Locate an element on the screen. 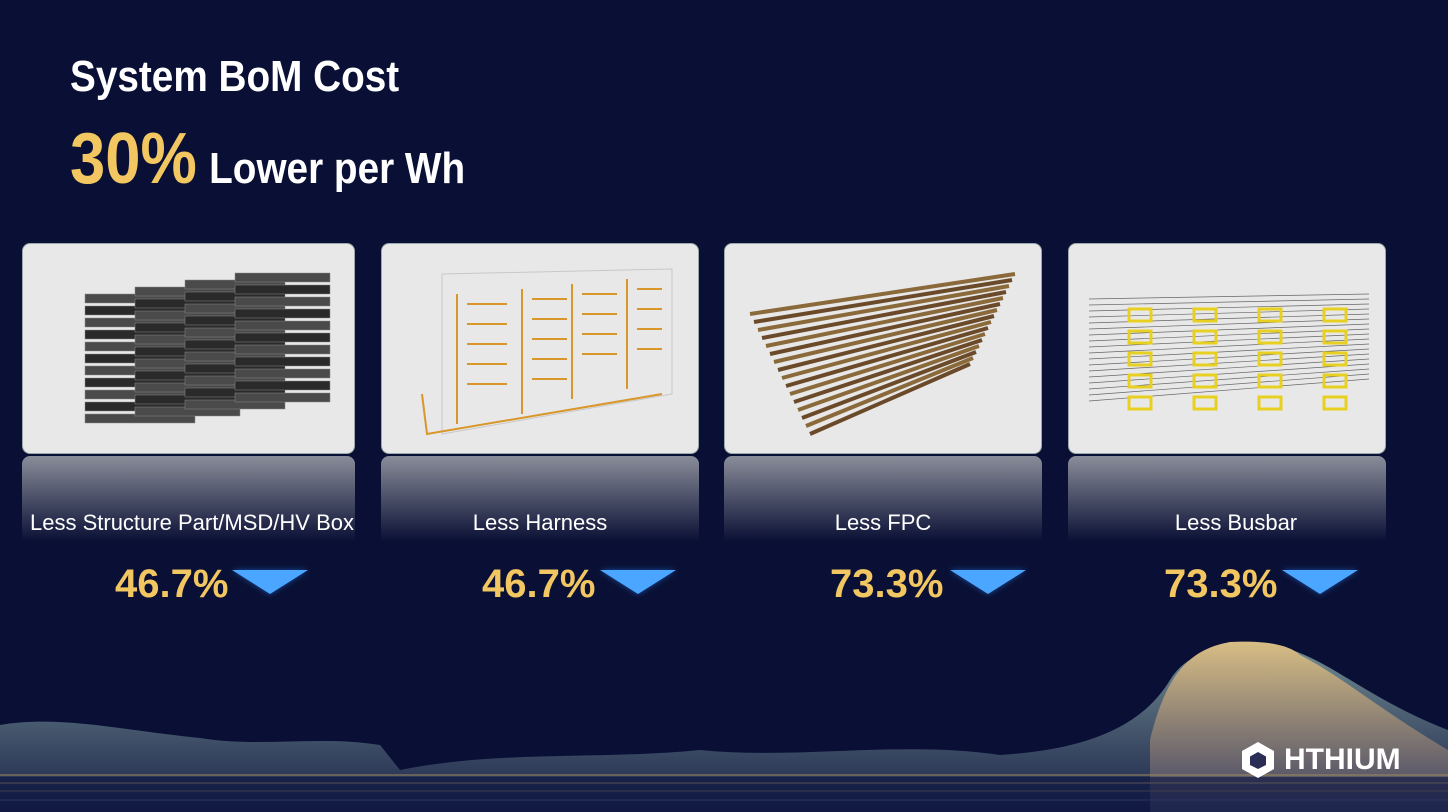  card-image-busbar is located at coordinates (1227, 348).